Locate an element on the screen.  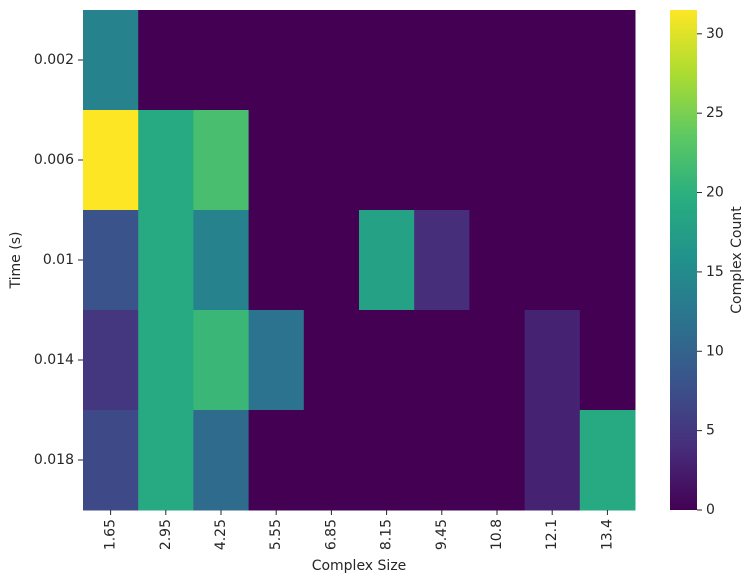
colorbar-tick-label: 25 is located at coordinates (715, 113).